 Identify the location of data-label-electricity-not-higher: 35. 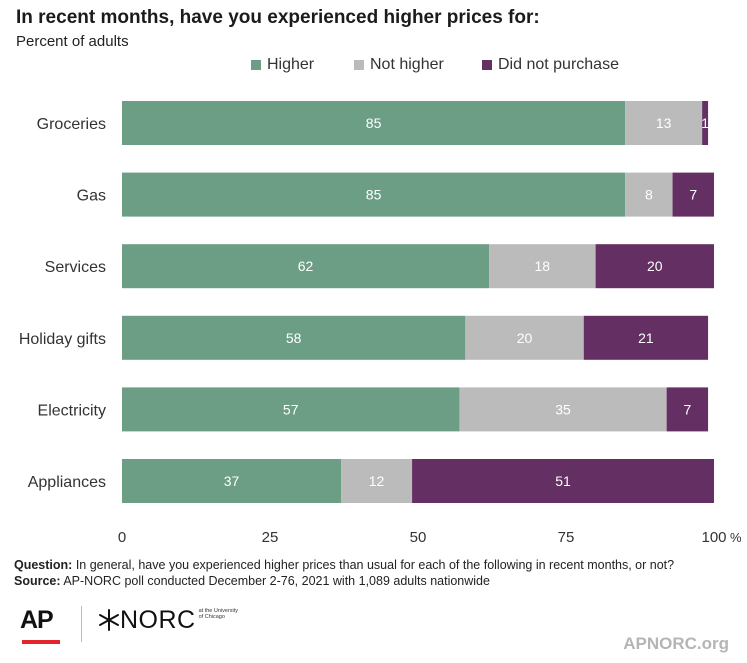
(563, 409).